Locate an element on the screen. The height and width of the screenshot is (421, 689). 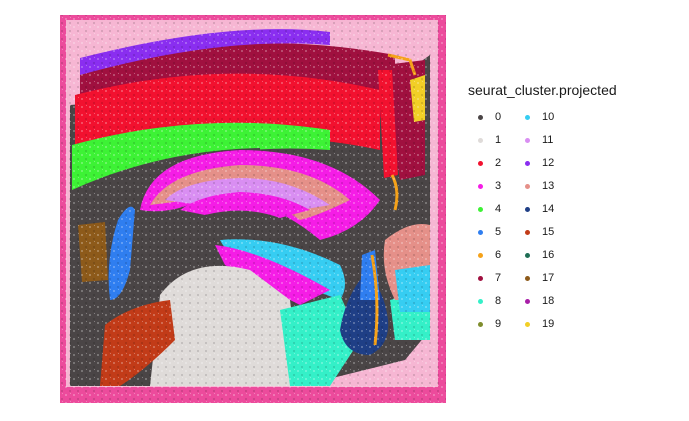
legend-item-0: 0 is located at coordinates (489, 117).